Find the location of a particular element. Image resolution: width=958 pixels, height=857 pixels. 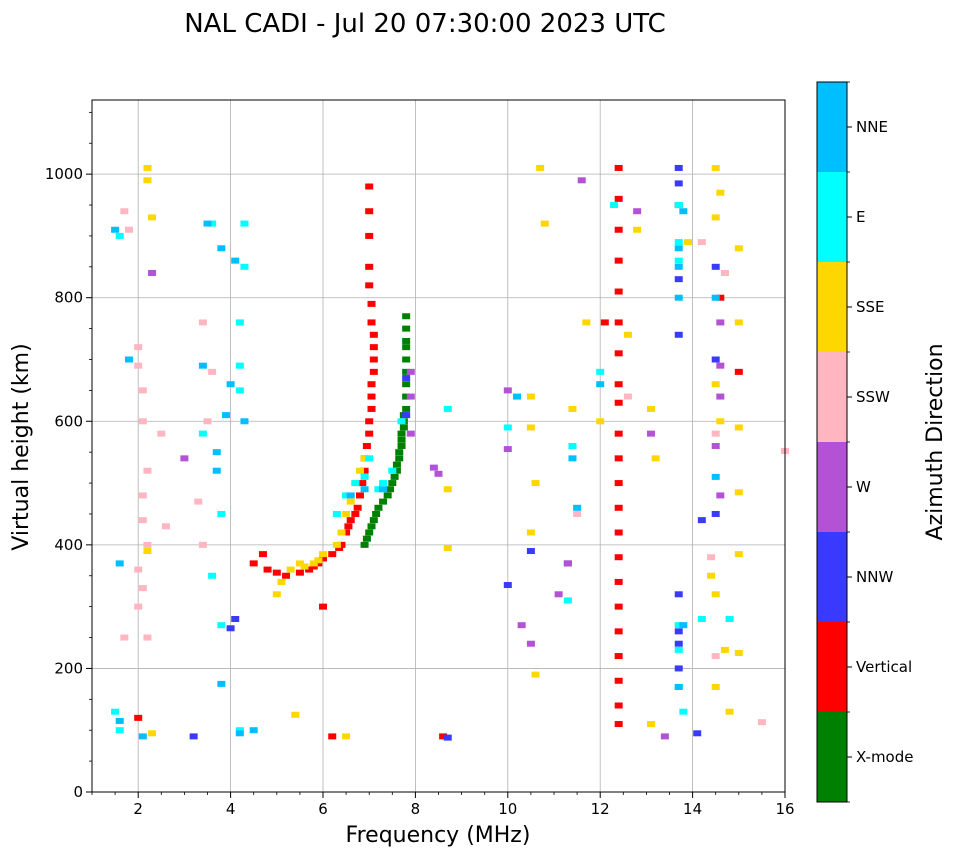

x-tick-label: 2 is located at coordinates (138, 809).